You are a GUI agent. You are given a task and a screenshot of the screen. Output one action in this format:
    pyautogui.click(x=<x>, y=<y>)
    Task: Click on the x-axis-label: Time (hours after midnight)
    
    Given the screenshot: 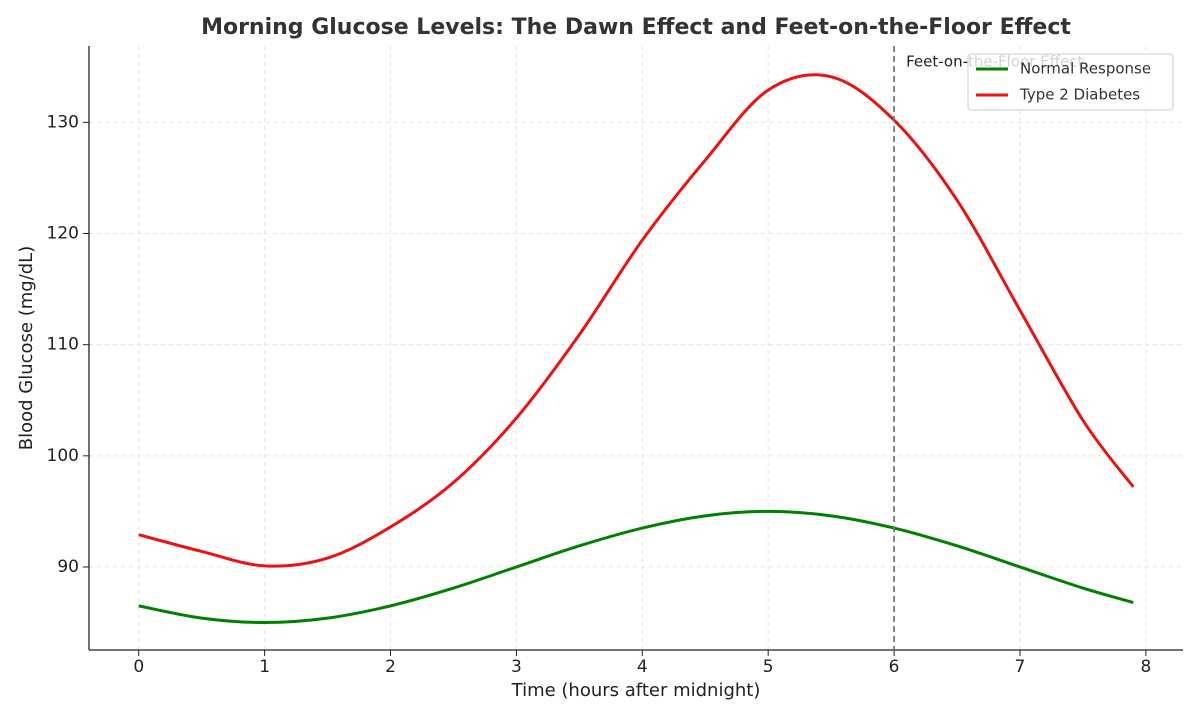 What is the action you would take?
    pyautogui.click(x=636, y=690)
    